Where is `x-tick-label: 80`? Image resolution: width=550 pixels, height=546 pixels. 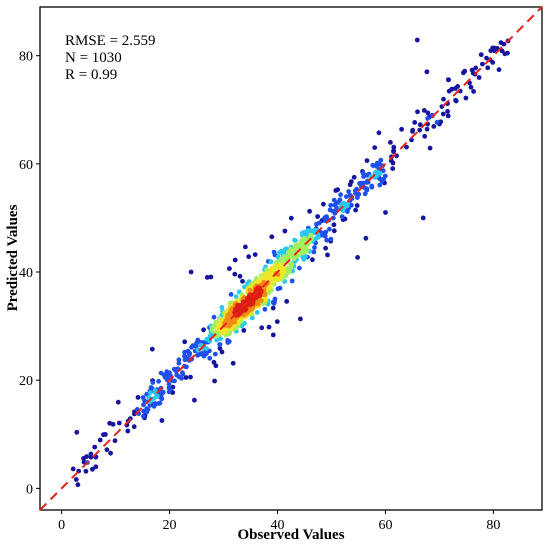 x-tick-label: 80 is located at coordinates (493, 525).